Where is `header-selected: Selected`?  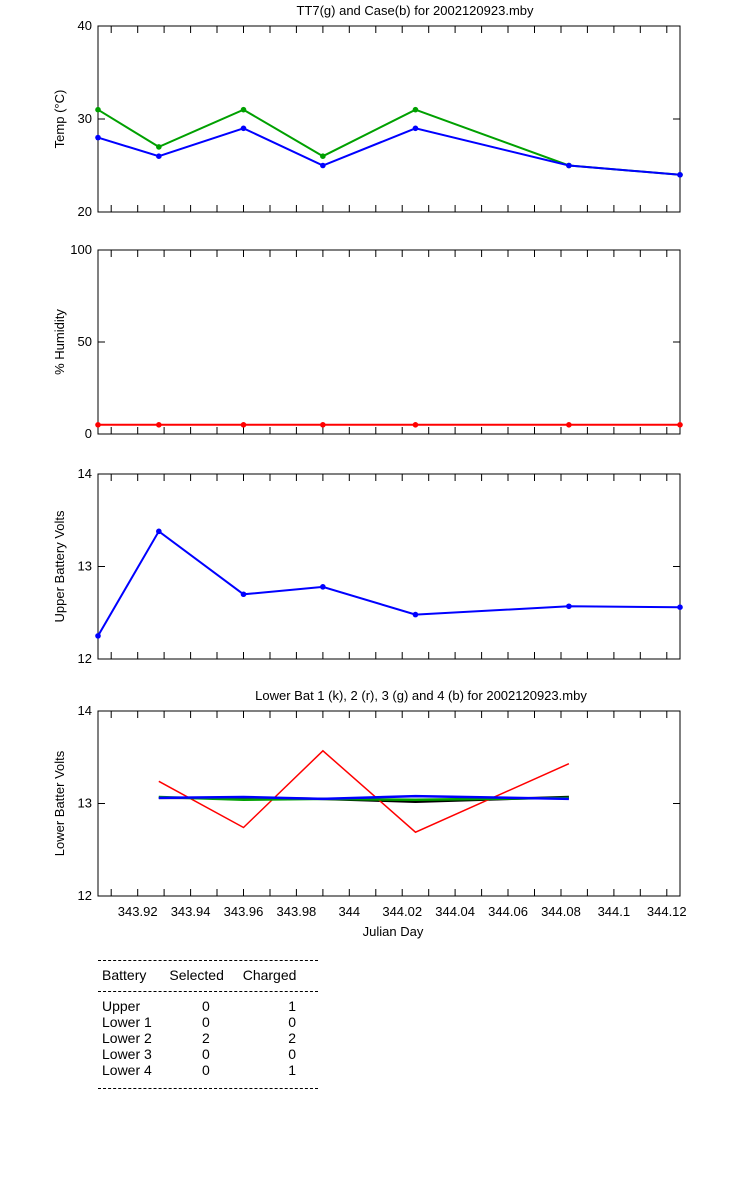
header-selected: Selected is located at coordinates (196, 975).